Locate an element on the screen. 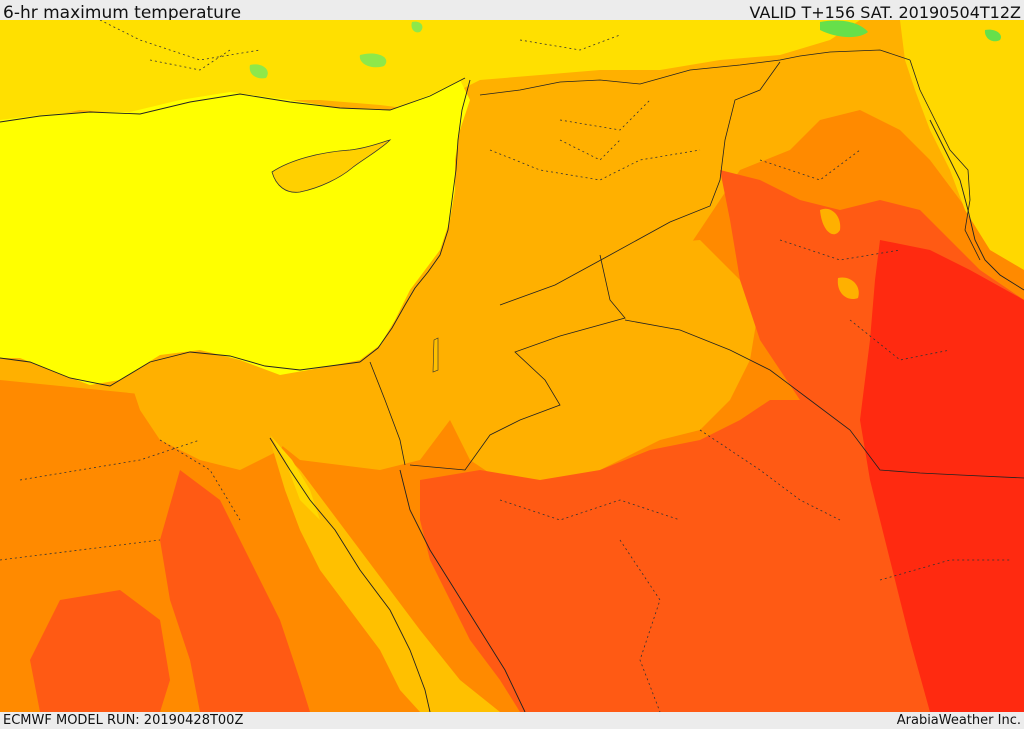 The image size is (1024, 729). lake-razzaza is located at coordinates (848, 288).